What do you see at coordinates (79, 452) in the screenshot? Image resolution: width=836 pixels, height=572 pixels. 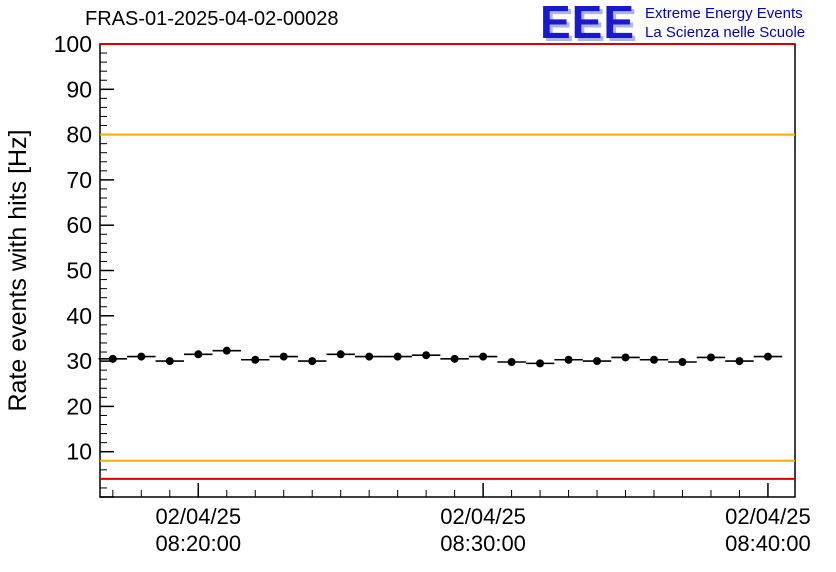 I see `y-tick-label: 10` at bounding box center [79, 452].